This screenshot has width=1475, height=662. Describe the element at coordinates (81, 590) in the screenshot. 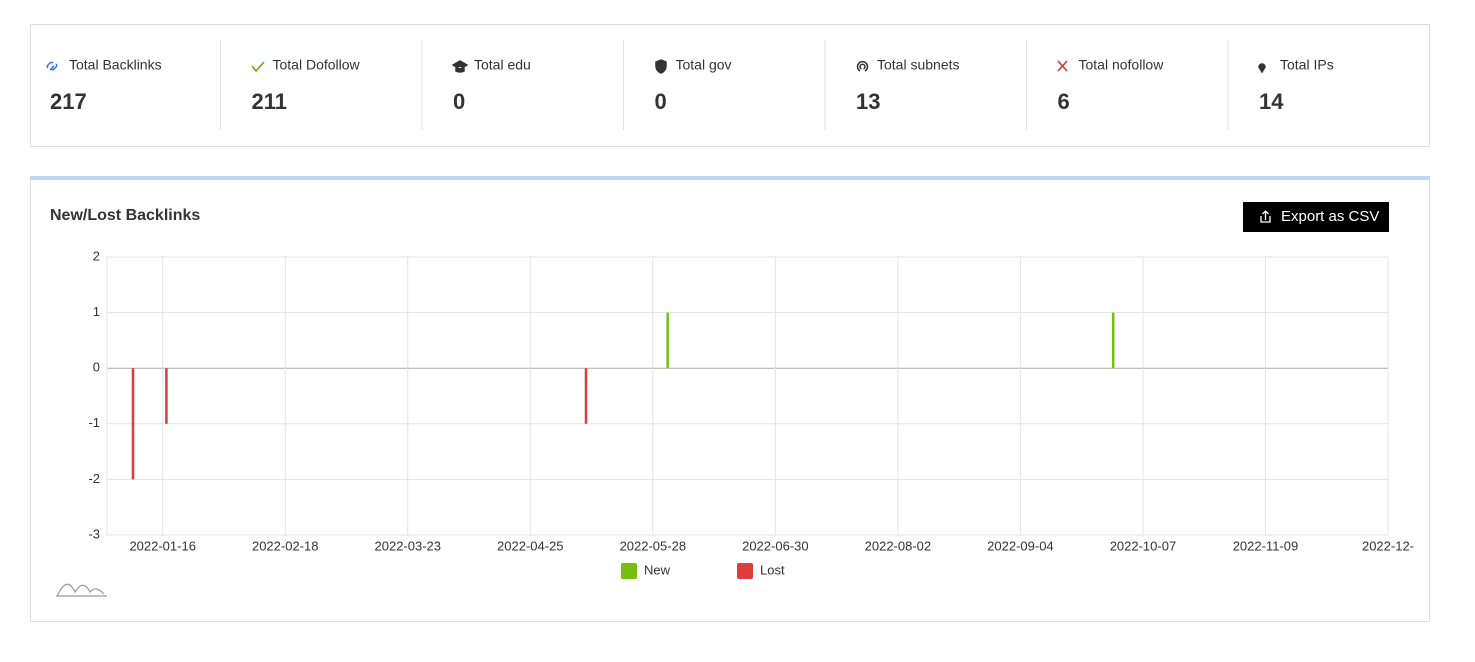

I see `logo-icon` at that location.